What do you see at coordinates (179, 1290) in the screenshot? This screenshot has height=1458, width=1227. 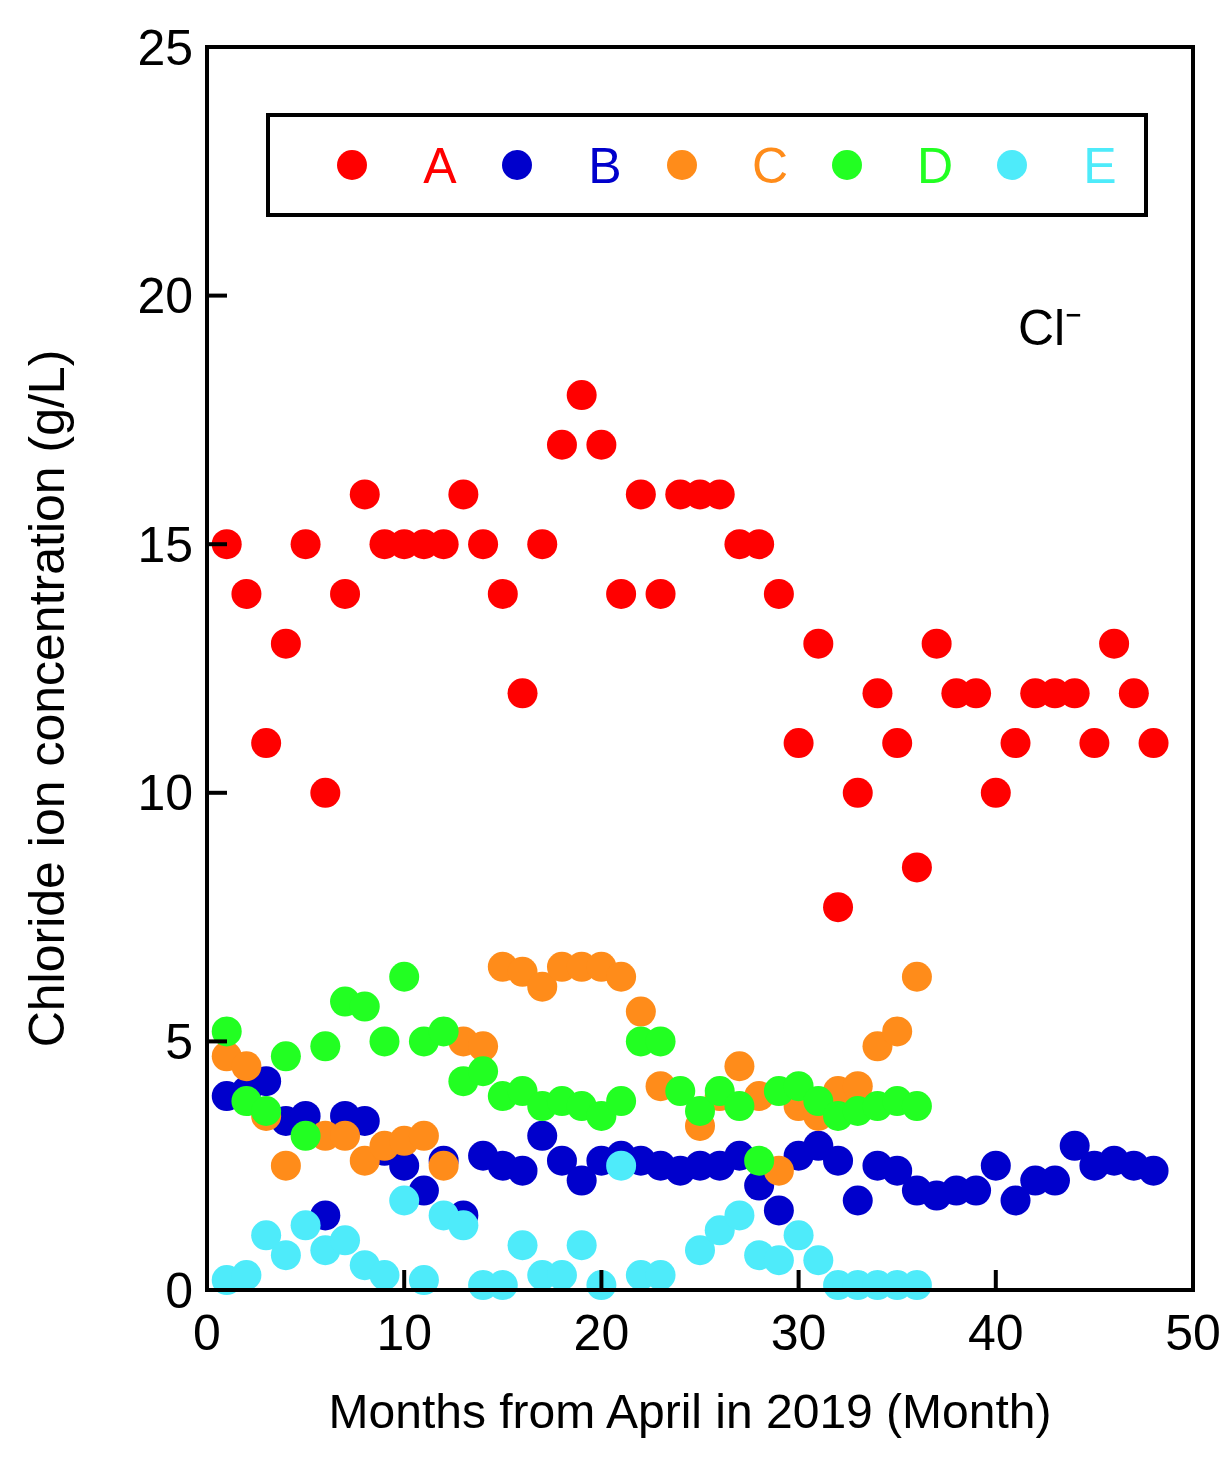 I see `y-tick-label: 0` at bounding box center [179, 1290].